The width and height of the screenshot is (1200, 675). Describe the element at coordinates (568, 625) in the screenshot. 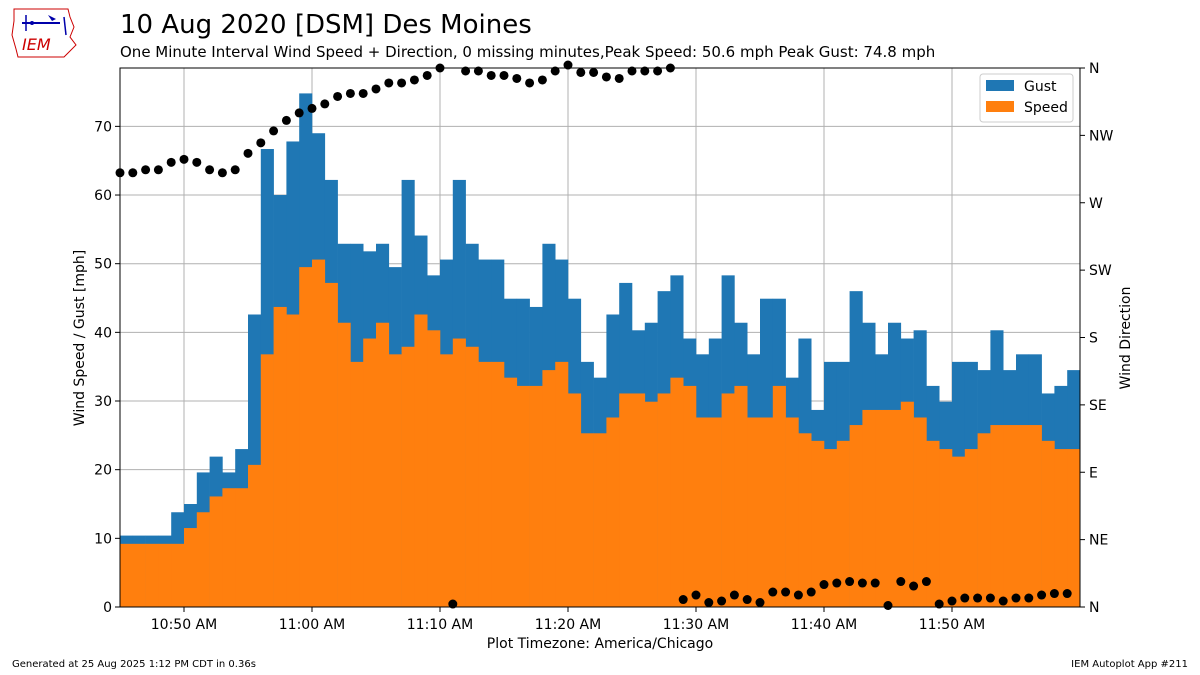

I see `x-tick-label: 11:20 AM` at that location.